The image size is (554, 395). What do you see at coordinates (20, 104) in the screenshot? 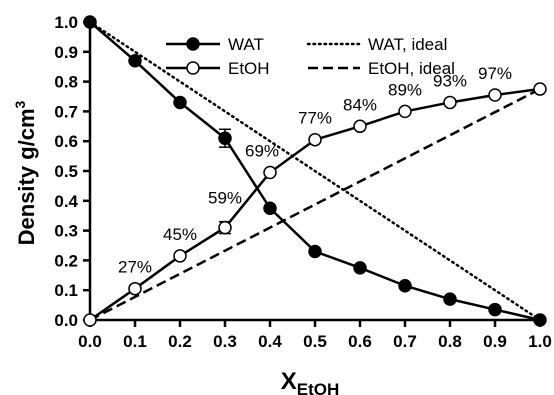
I see `y-axis-title-superscript: 3` at bounding box center [20, 104].